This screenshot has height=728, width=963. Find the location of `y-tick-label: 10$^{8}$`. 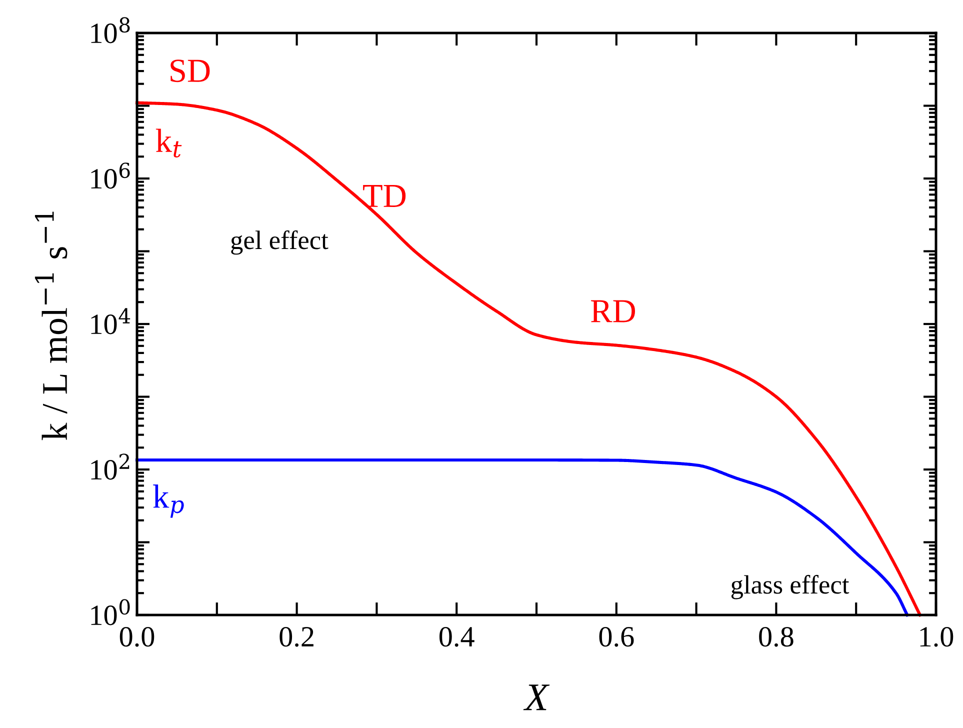

y-tick-label: 10$^{8}$ is located at coordinates (110, 30).